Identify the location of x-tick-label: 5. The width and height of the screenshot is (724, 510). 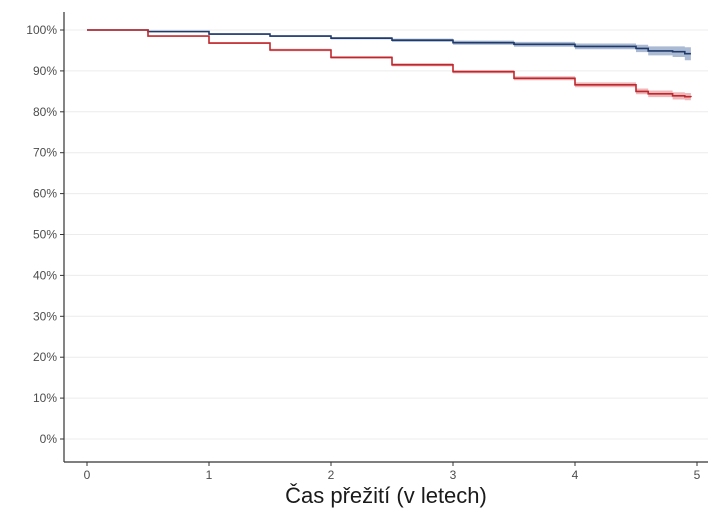
(697, 475).